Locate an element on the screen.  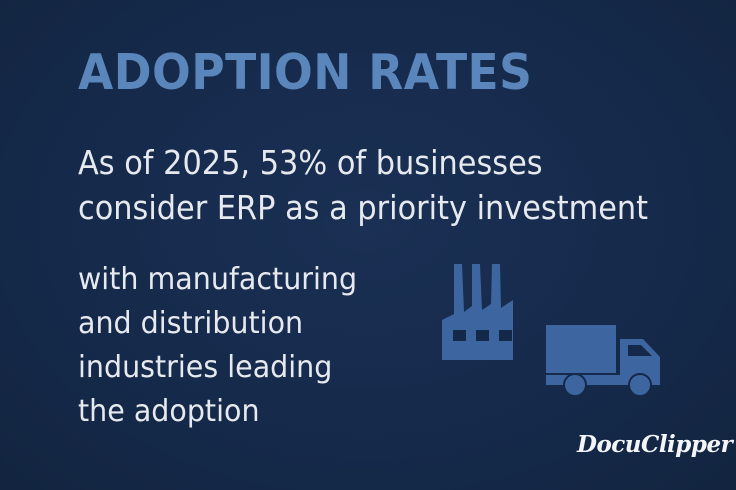
docuclipper-logo: DocuClipper is located at coordinates (655, 444).